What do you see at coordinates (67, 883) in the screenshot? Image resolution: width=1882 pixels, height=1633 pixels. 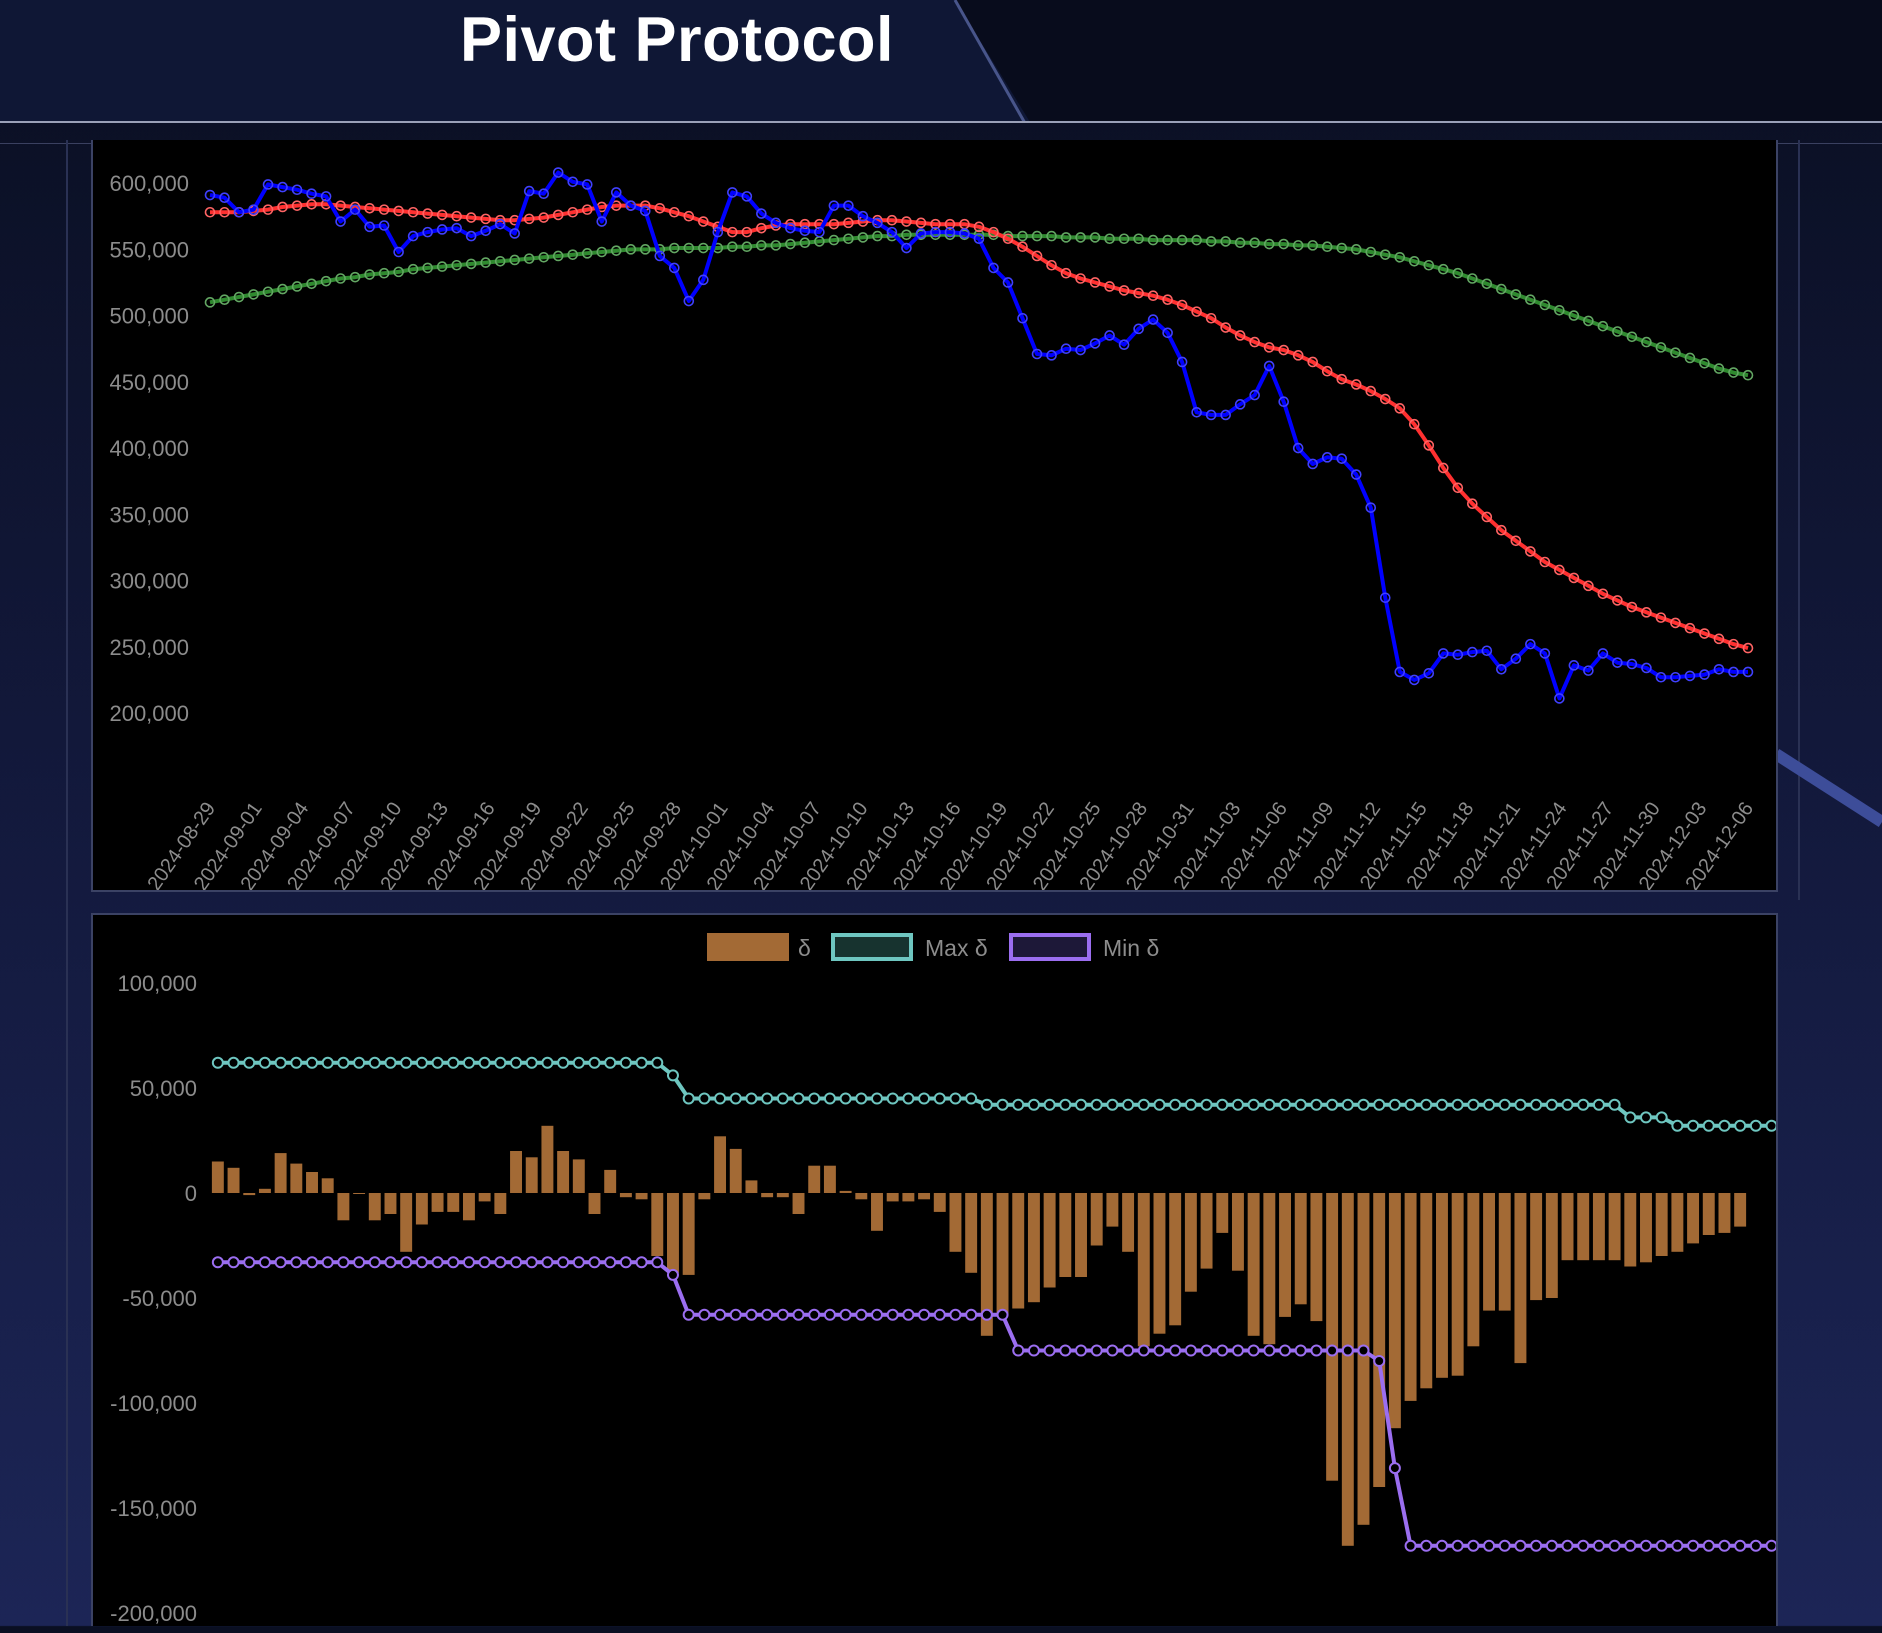 I see `frame-rail-left` at bounding box center [67, 883].